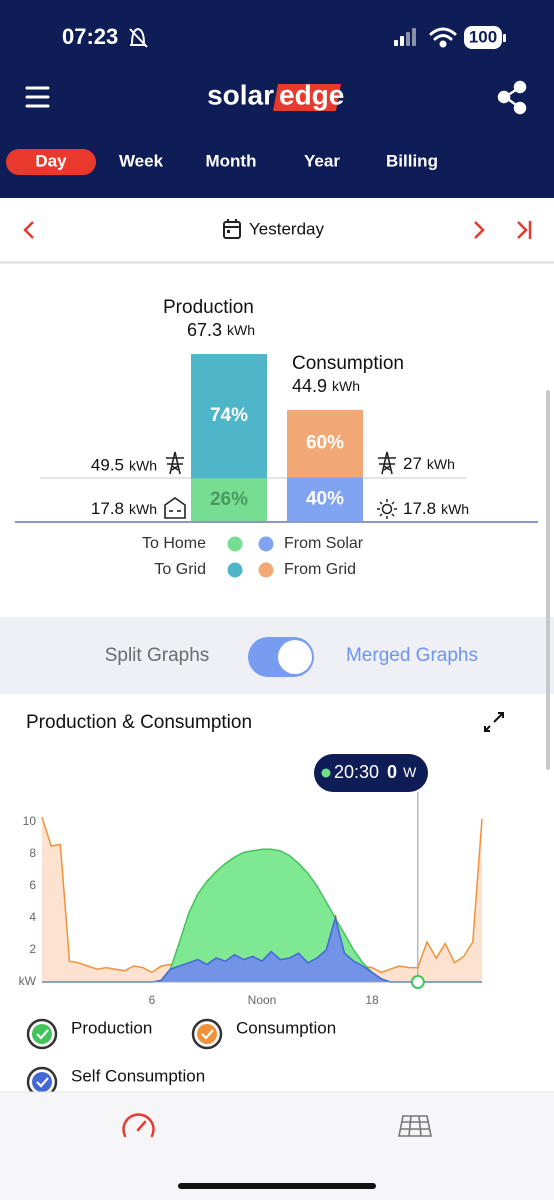 The height and width of the screenshot is (1200, 554). I want to click on last-day, so click(524, 230).